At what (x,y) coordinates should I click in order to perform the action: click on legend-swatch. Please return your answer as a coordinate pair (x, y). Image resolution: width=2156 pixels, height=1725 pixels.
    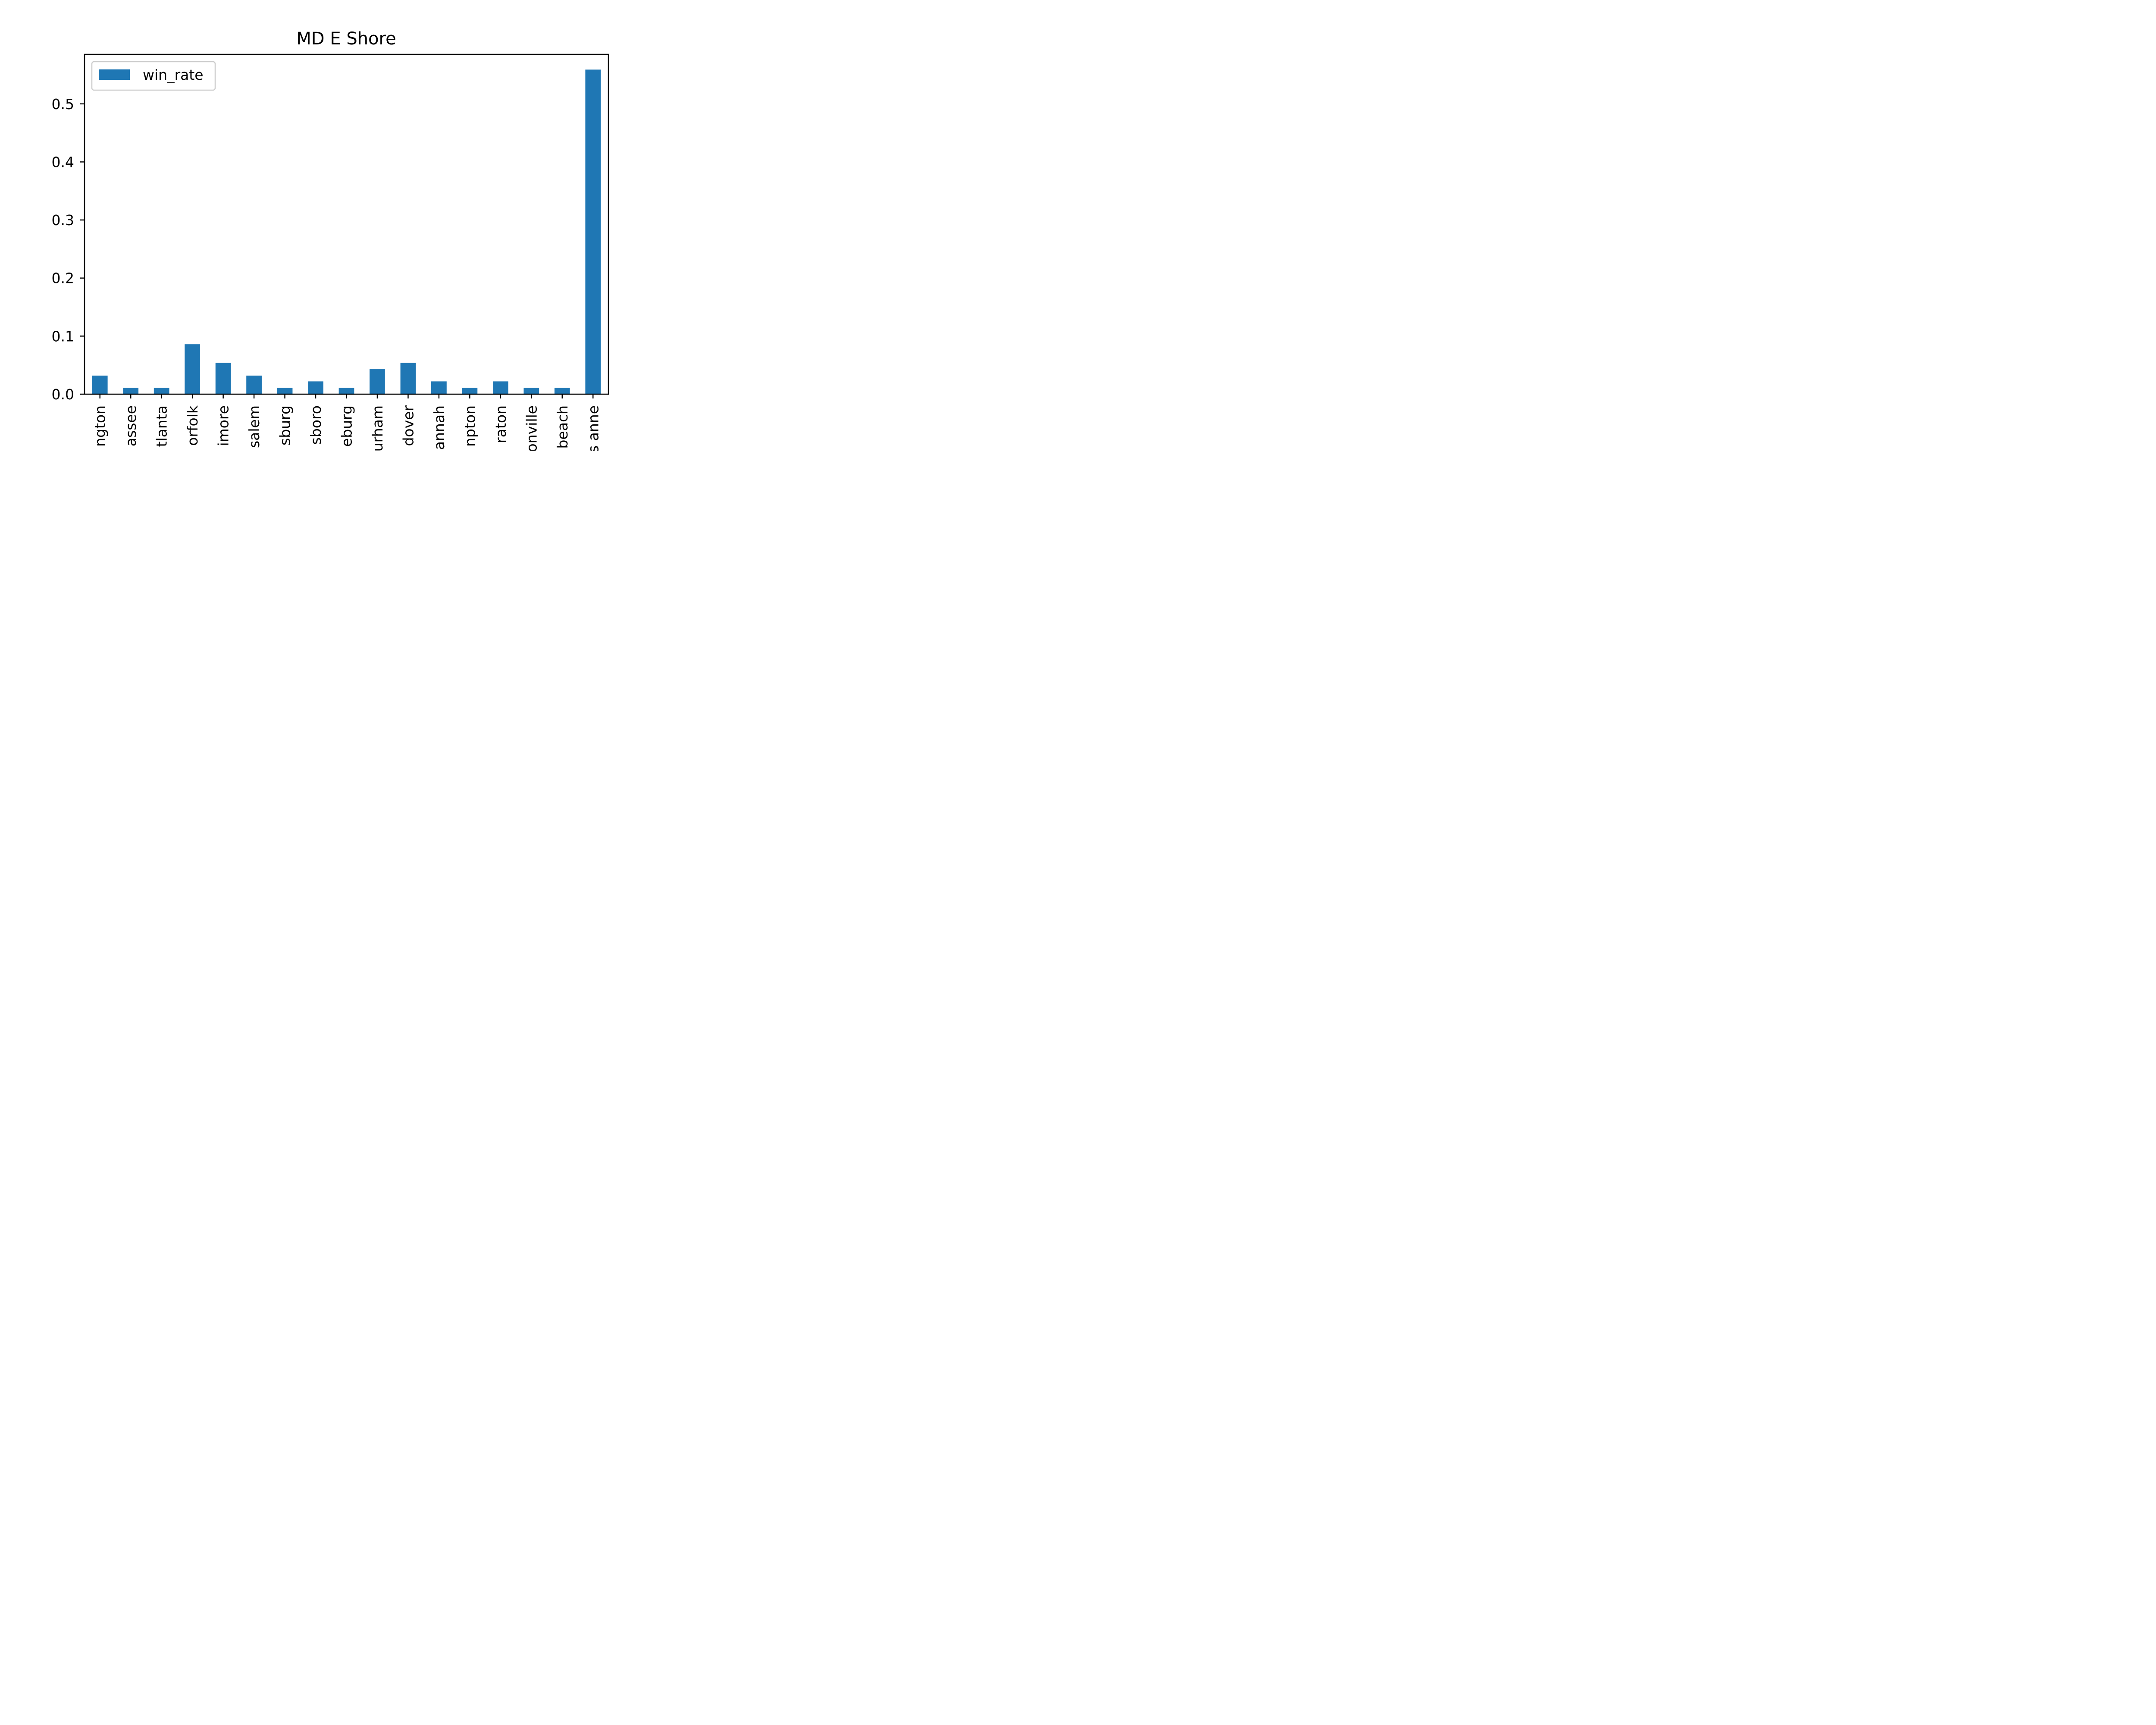
    Looking at the image, I should click on (114, 75).